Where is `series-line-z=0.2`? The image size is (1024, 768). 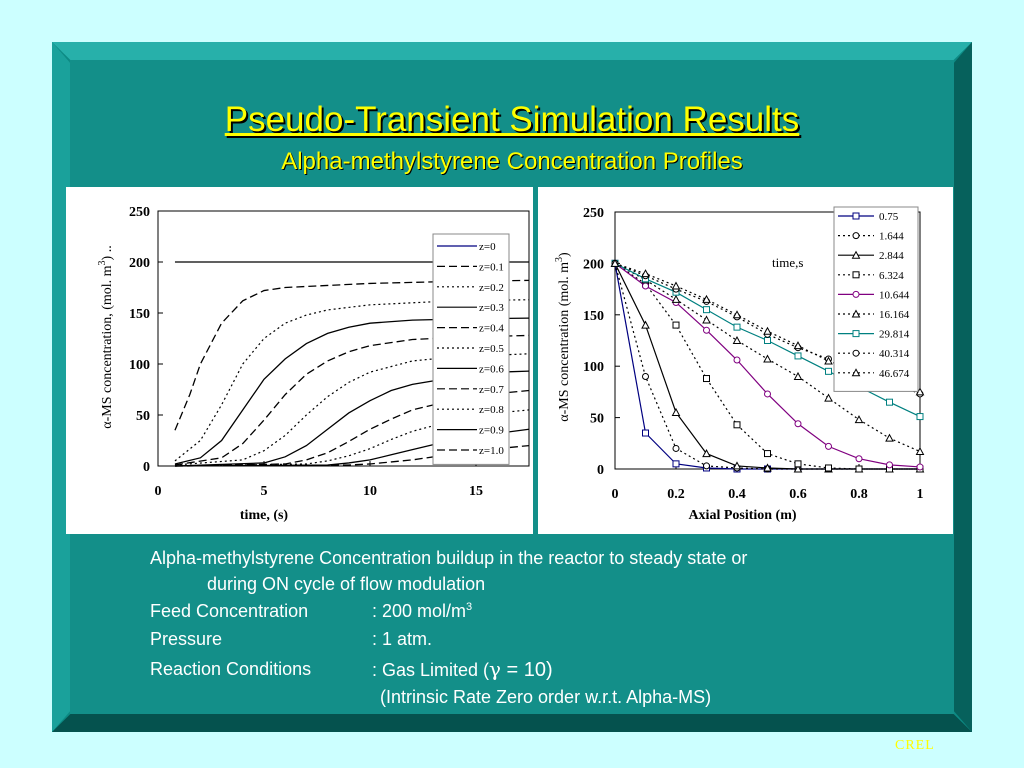 series-line-z=0.2 is located at coordinates (352, 380).